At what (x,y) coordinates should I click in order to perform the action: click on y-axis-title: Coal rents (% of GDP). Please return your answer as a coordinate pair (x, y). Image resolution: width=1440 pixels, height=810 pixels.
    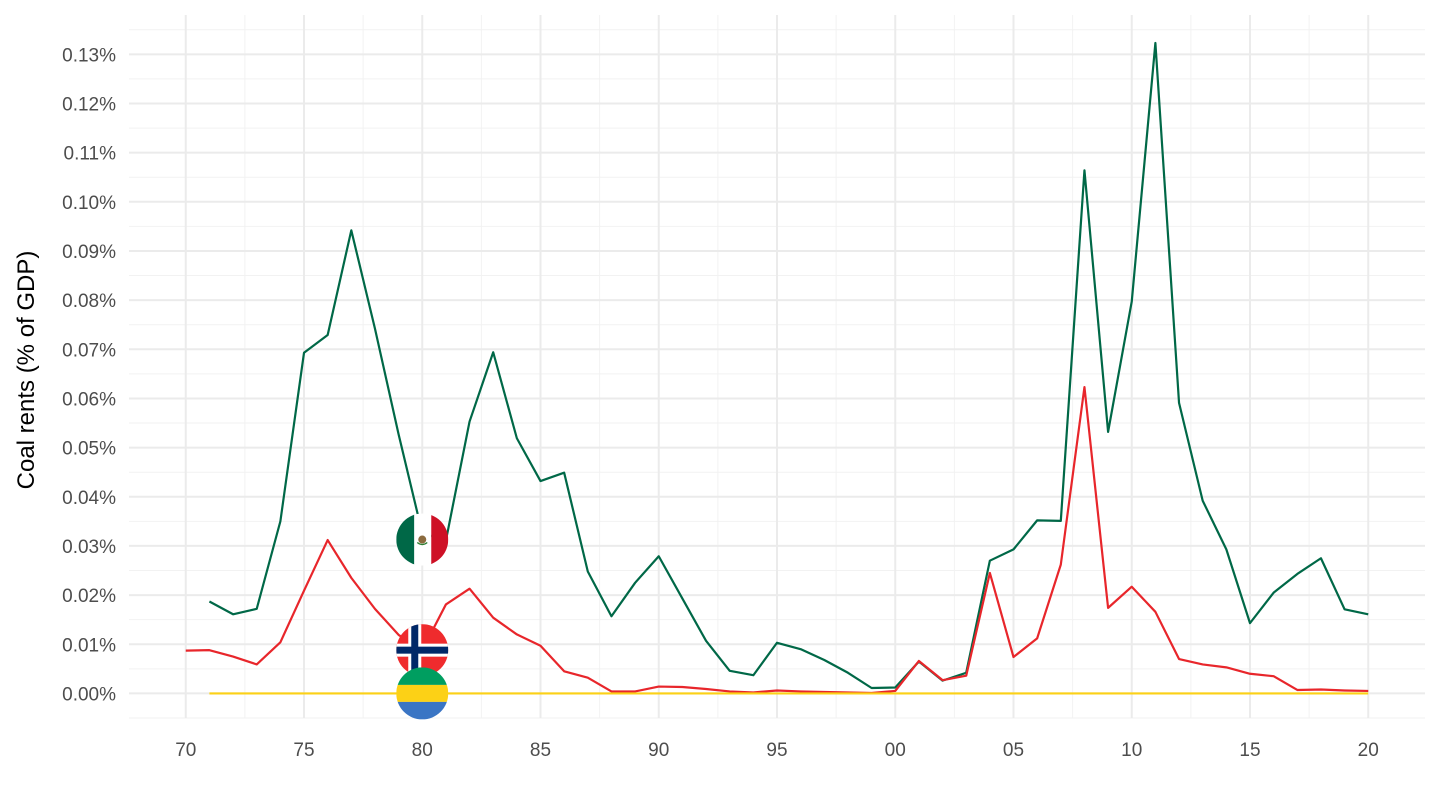
    Looking at the image, I should click on (26, 370).